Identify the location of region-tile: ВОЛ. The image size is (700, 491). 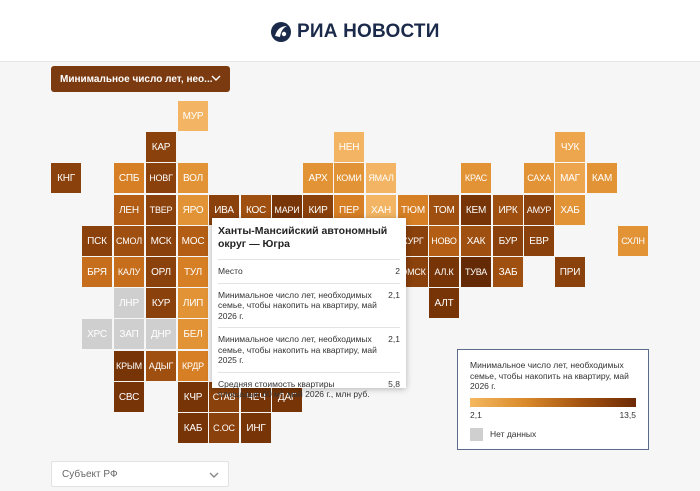
(193, 178).